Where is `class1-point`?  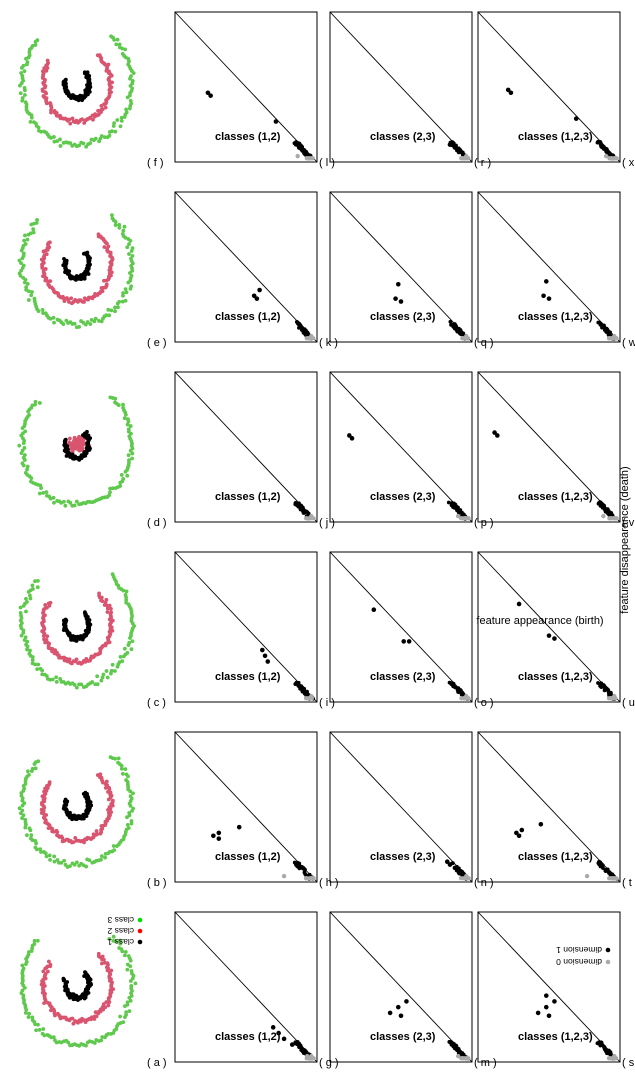
class1-point is located at coordinates (83, 435).